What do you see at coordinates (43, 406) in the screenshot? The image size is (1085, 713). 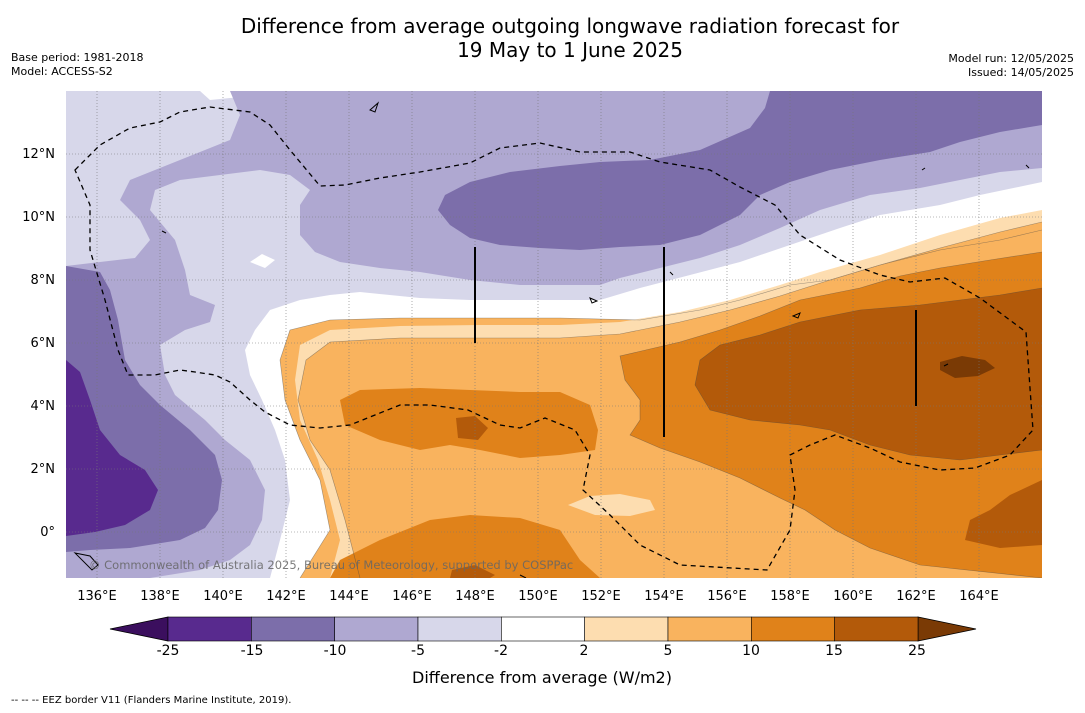 I see `lat-tick: 4°N` at bounding box center [43, 406].